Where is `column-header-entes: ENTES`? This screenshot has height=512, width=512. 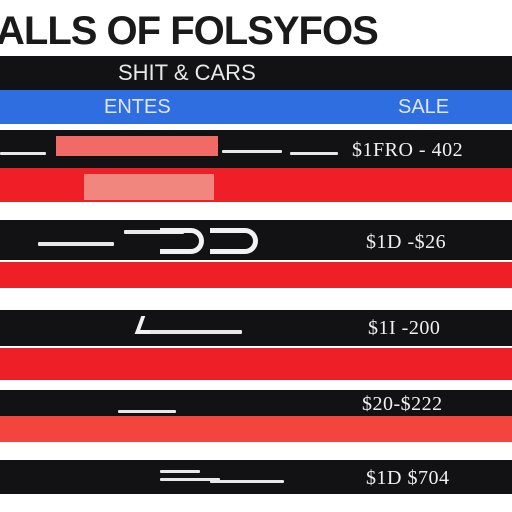 column-header-entes: ENTES is located at coordinates (137, 107).